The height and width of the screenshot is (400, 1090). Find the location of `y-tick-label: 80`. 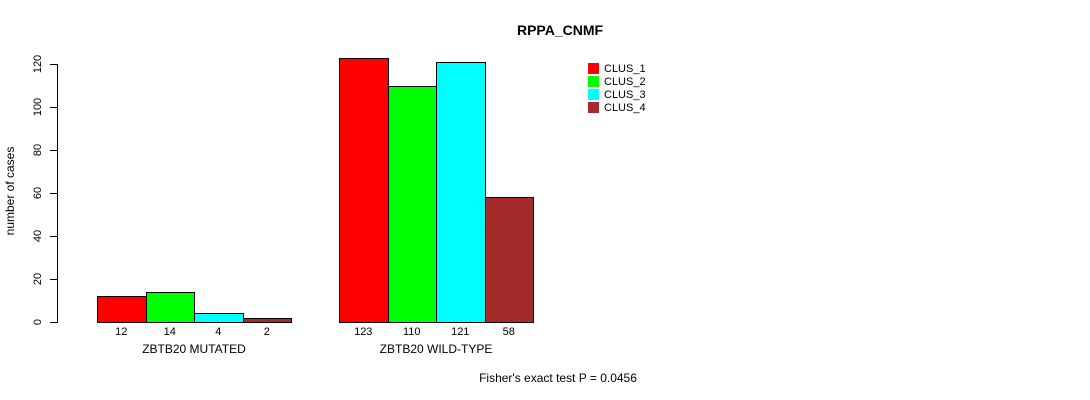

y-tick-label: 80 is located at coordinates (38, 150).